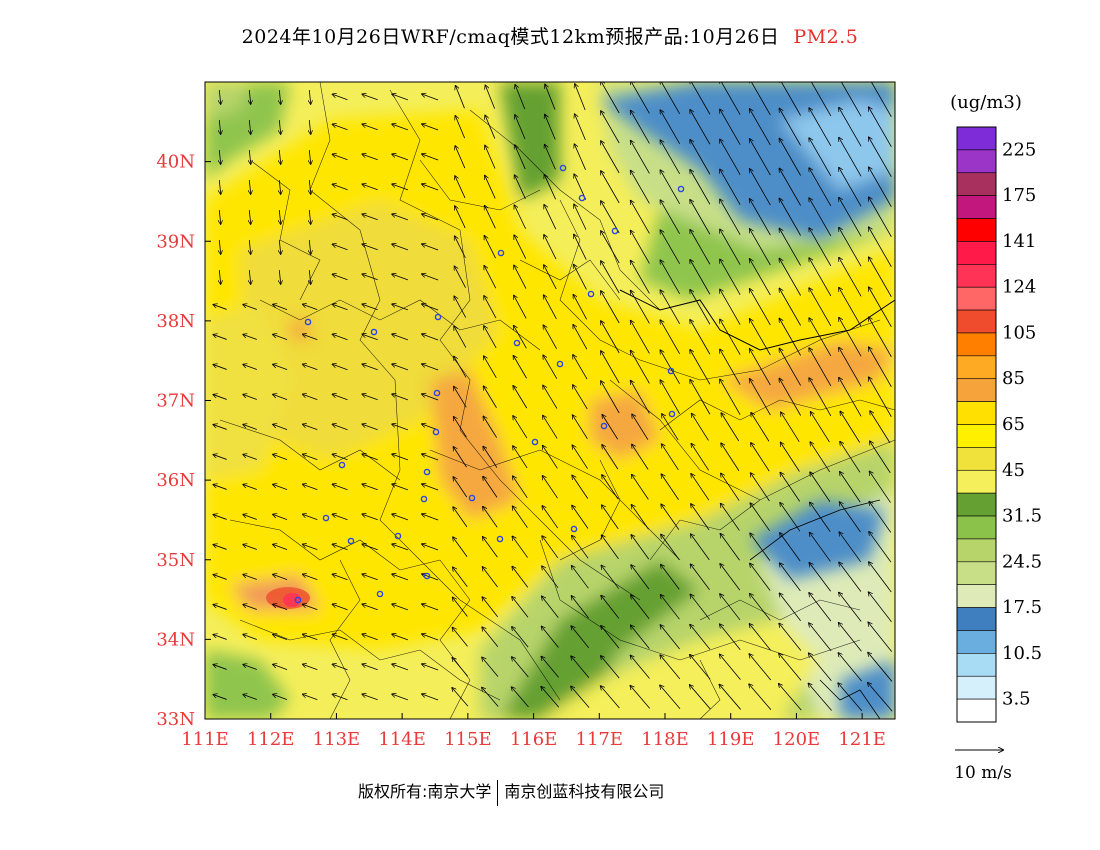  I want to click on lon-label: 111E, so click(205, 739).